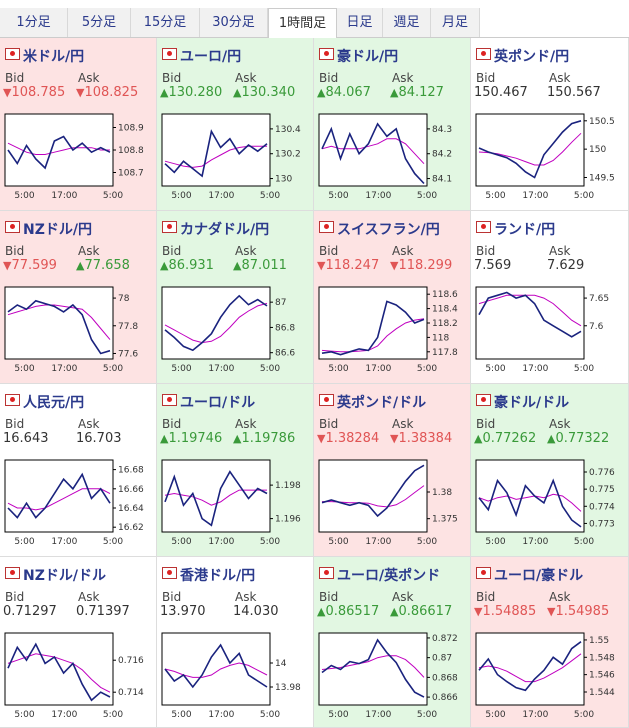 This screenshot has width=629, height=728. Describe the element at coordinates (99, 22) in the screenshot. I see `tab: 5分足` at that location.